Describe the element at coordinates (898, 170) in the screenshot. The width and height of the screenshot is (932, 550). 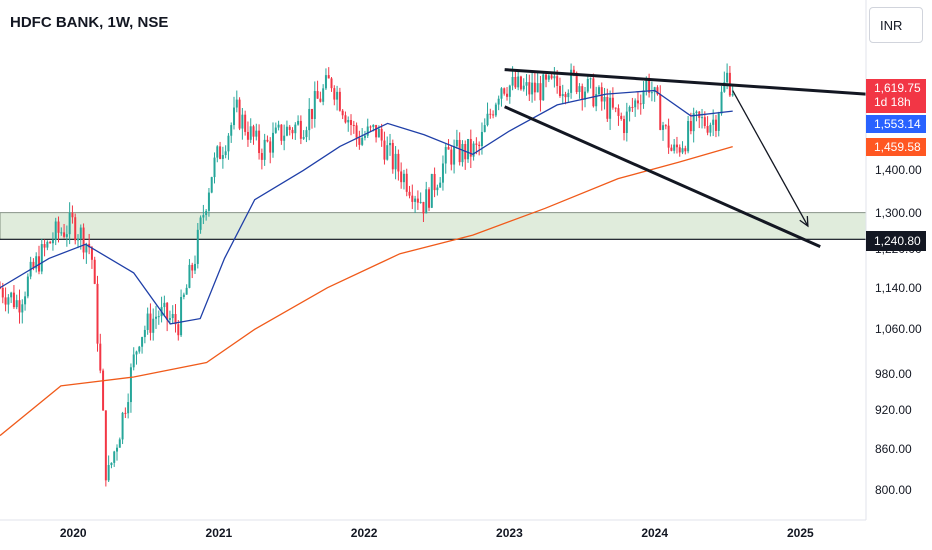
I see `y-tick-label: 1,400.00` at that location.